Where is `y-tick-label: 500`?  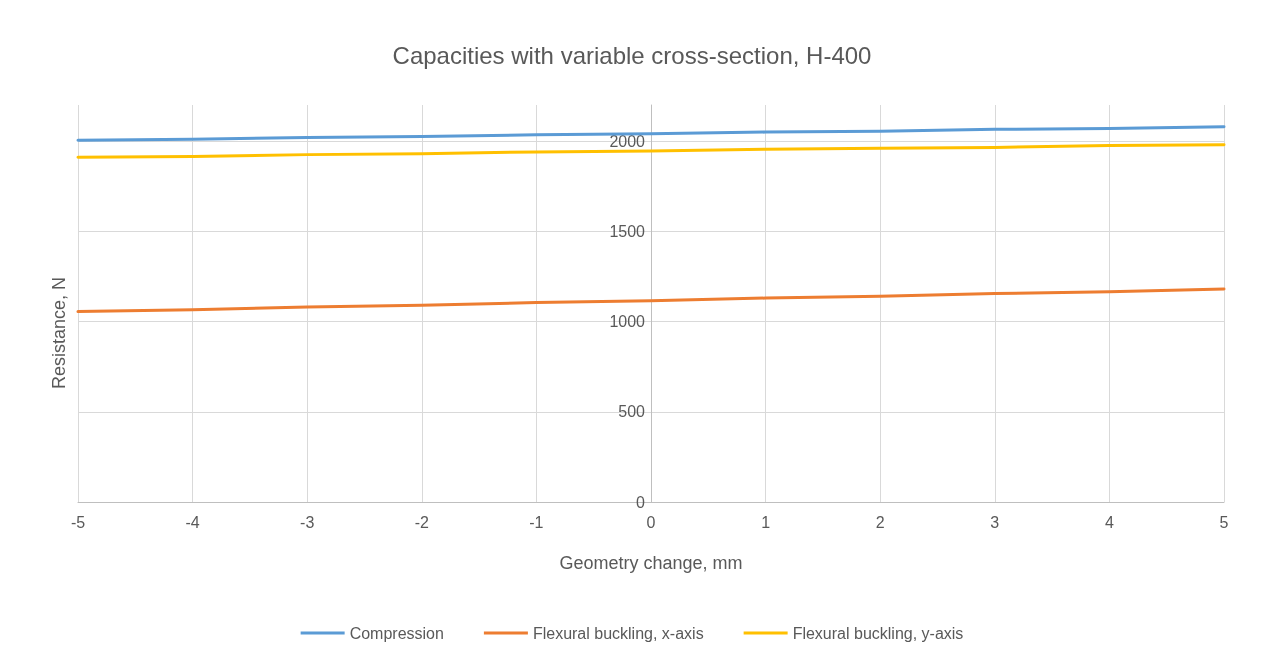
y-tick-label: 500 is located at coordinates (632, 412).